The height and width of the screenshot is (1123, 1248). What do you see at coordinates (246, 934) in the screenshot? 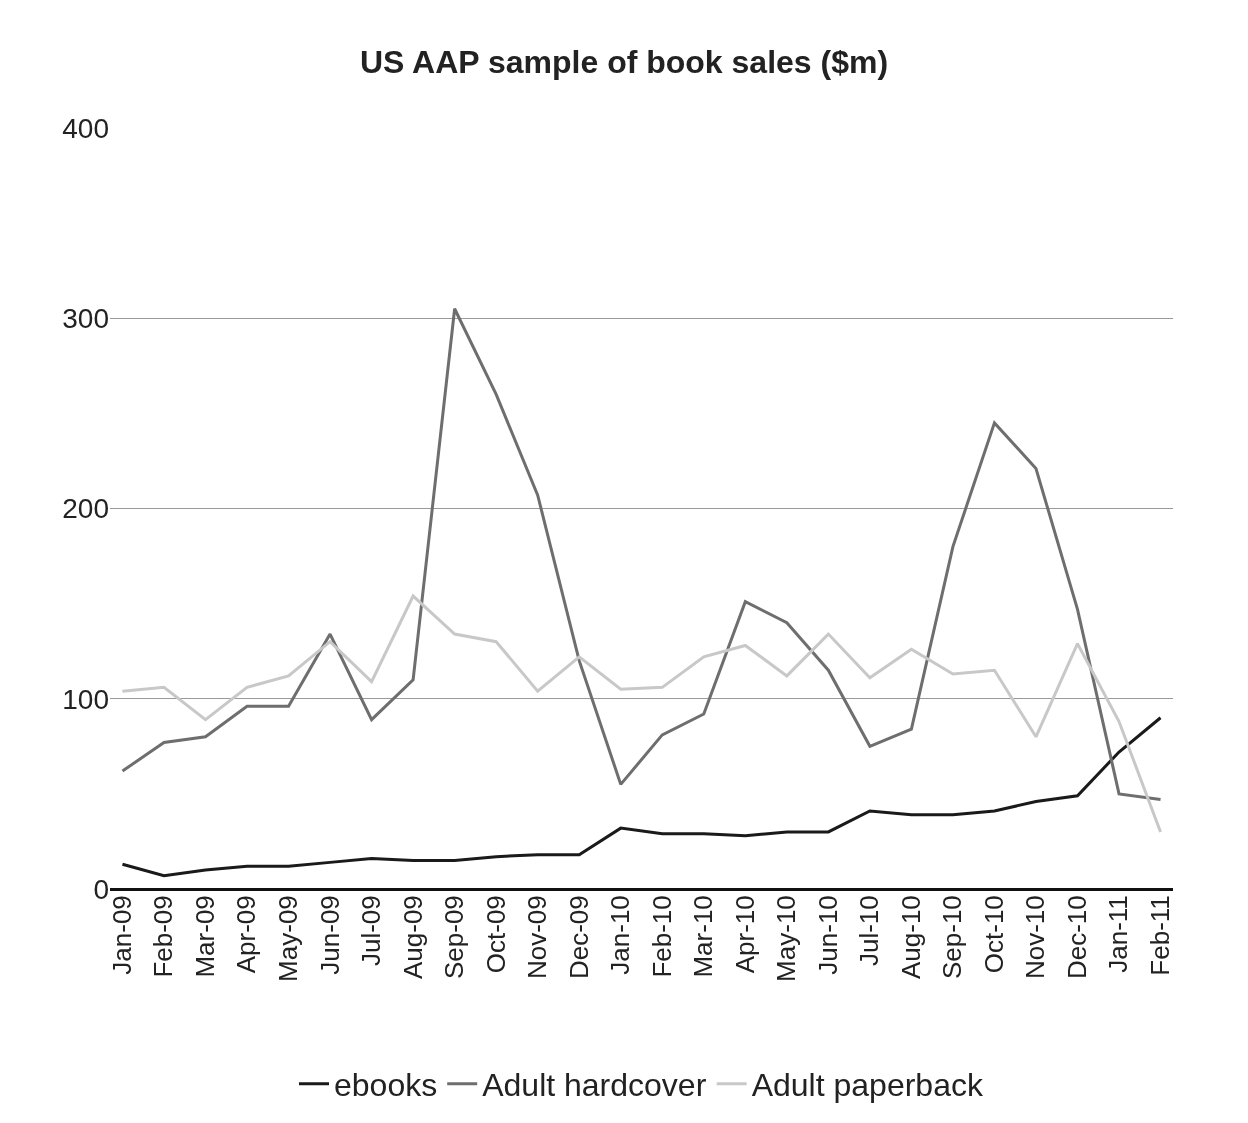
I see `x-tick-label: Apr-09` at bounding box center [246, 934].